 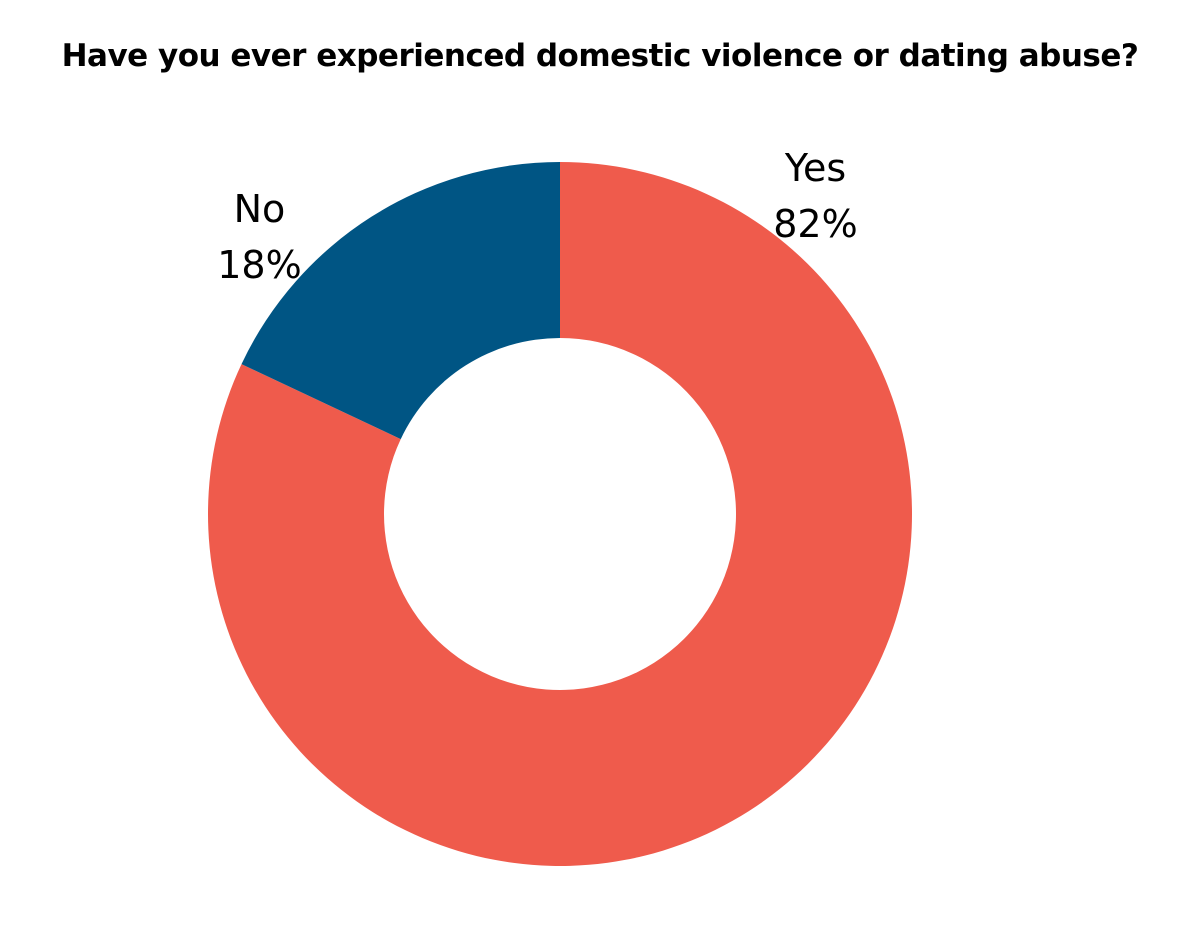 I want to click on labels-group: Yes 82% No 18%, so click(x=537, y=216).